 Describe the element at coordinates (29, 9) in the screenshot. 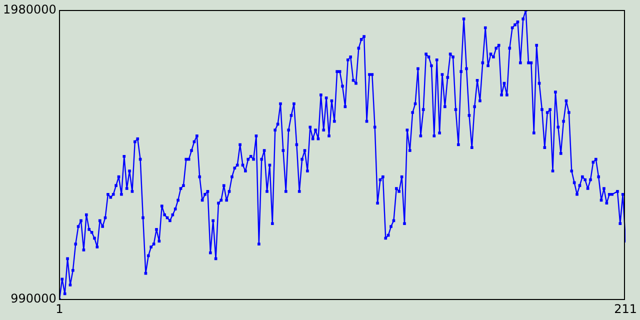

I see `y-tick-label: 1980000` at that location.